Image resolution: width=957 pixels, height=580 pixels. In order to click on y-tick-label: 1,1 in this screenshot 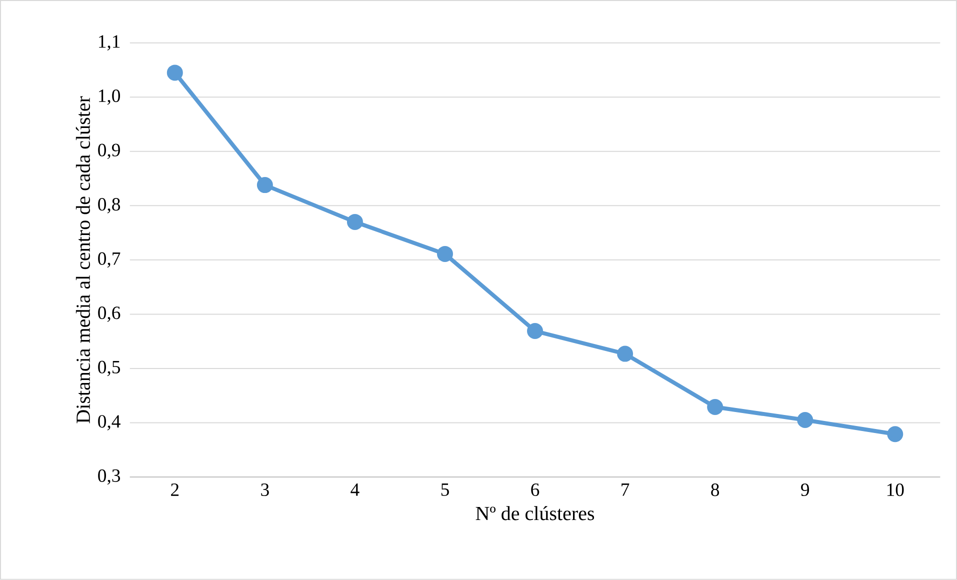, I will do `click(109, 43)`.